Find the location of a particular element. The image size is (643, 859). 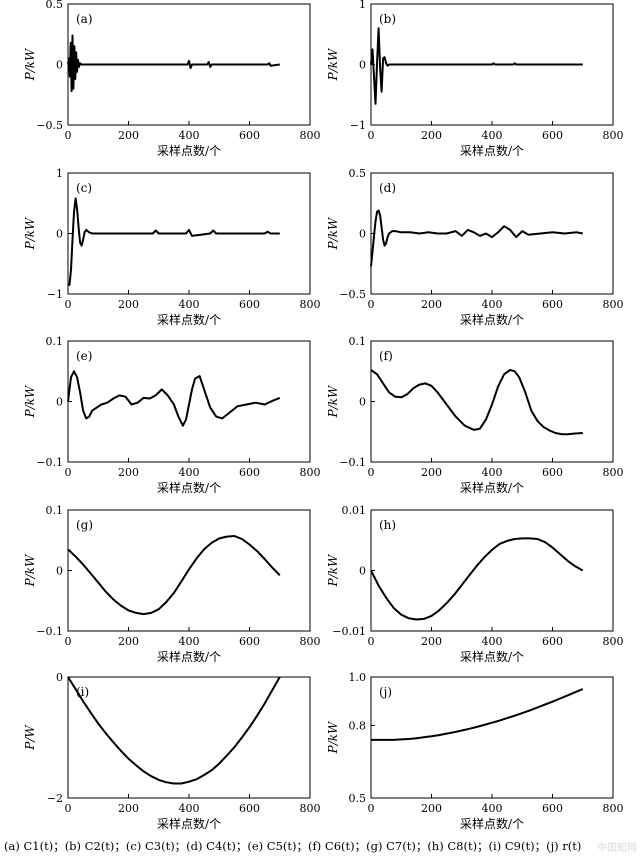

y-axis-label-7: P/kW is located at coordinates (30, 570).